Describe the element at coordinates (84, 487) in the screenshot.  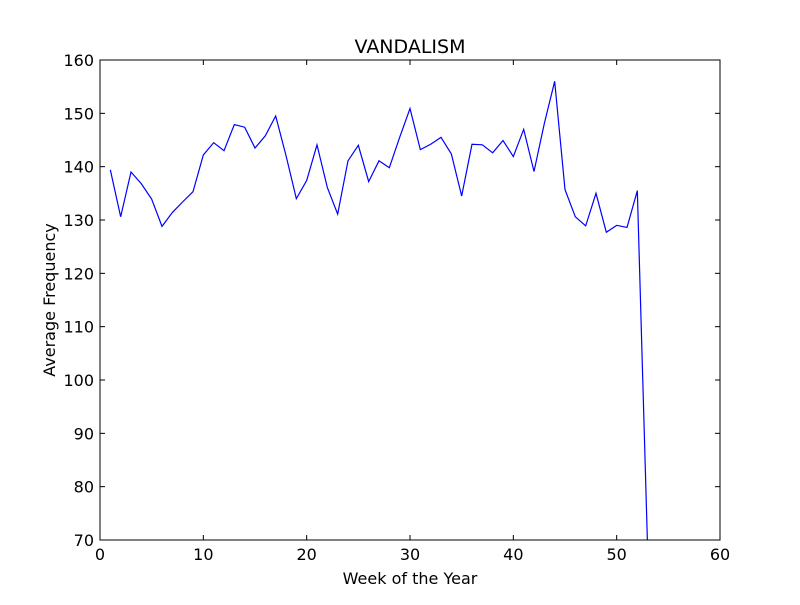
I see `y-tick-label: 80` at that location.